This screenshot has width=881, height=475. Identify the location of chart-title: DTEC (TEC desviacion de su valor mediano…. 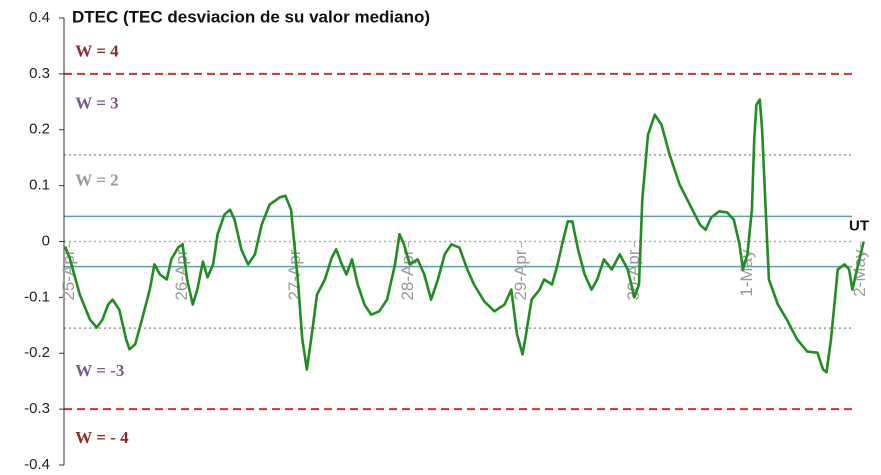
(251, 16).